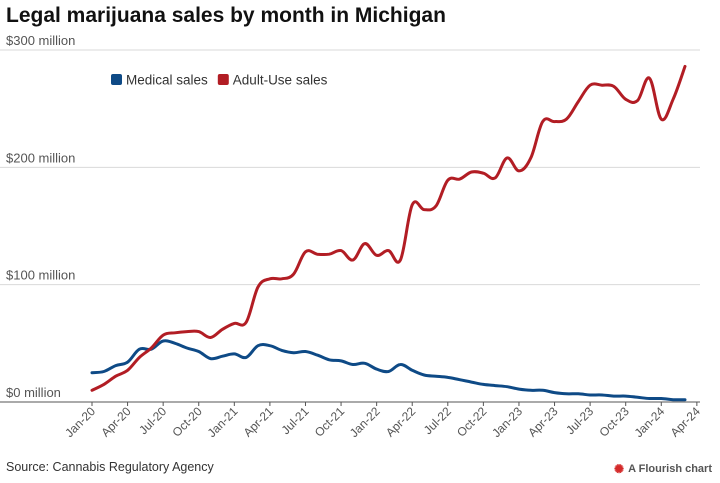 The width and height of the screenshot is (720, 483). Describe the element at coordinates (579, 420) in the screenshot. I see `x-tick-label: Jul-23` at that location.